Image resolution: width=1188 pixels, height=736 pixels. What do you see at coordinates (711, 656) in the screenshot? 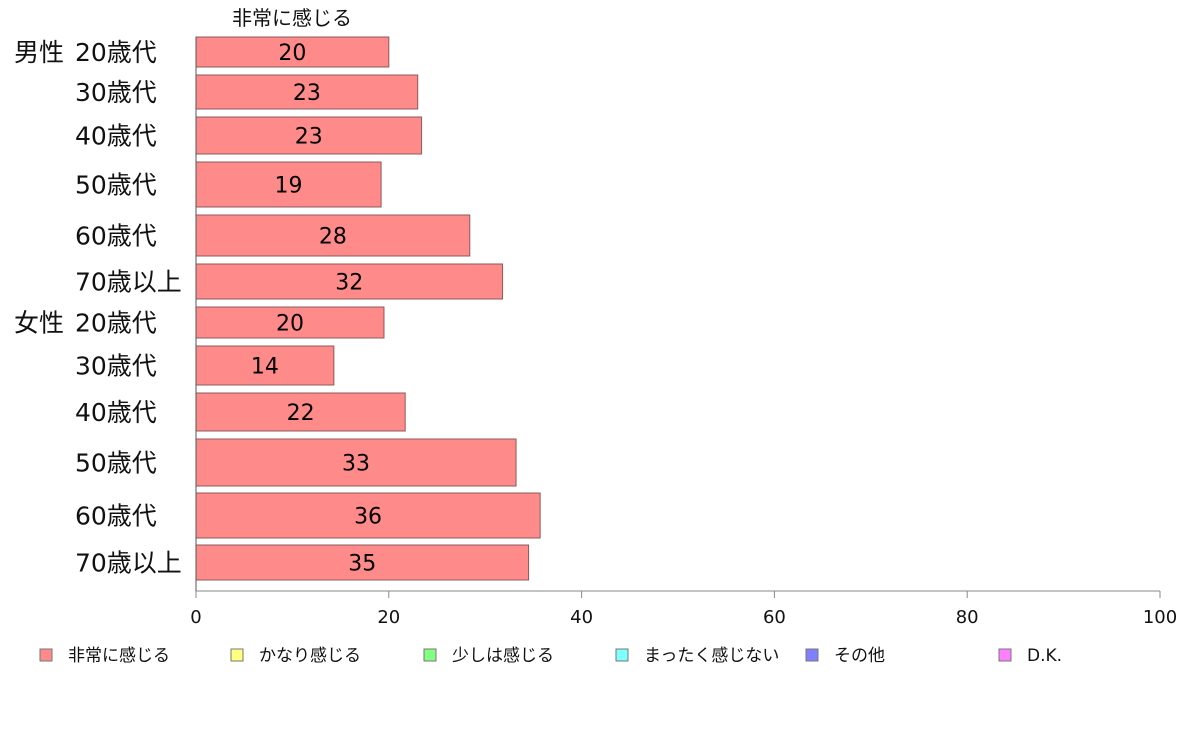
I see `legend-label: まったく感じない` at bounding box center [711, 656].